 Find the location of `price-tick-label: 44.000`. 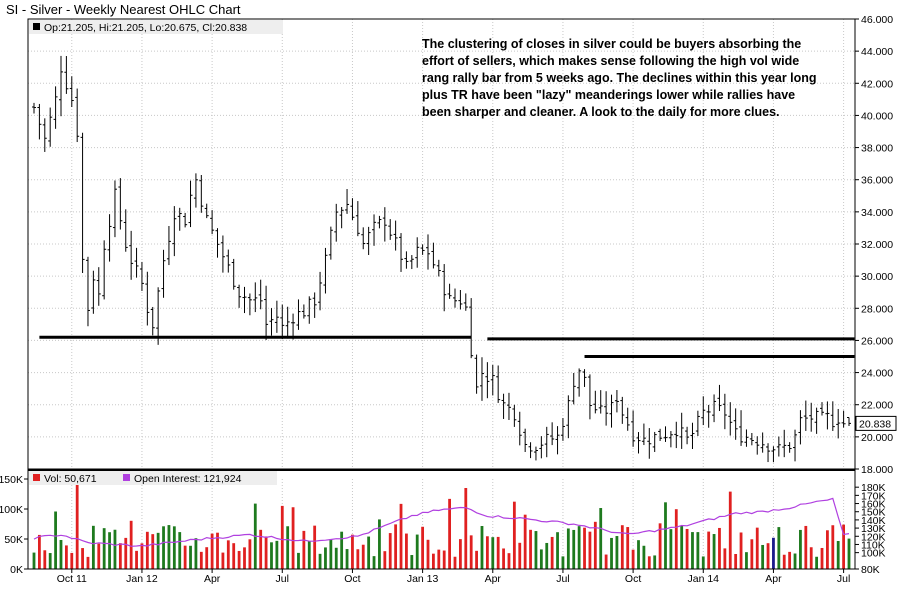

price-tick-label: 44.000 is located at coordinates (877, 52).